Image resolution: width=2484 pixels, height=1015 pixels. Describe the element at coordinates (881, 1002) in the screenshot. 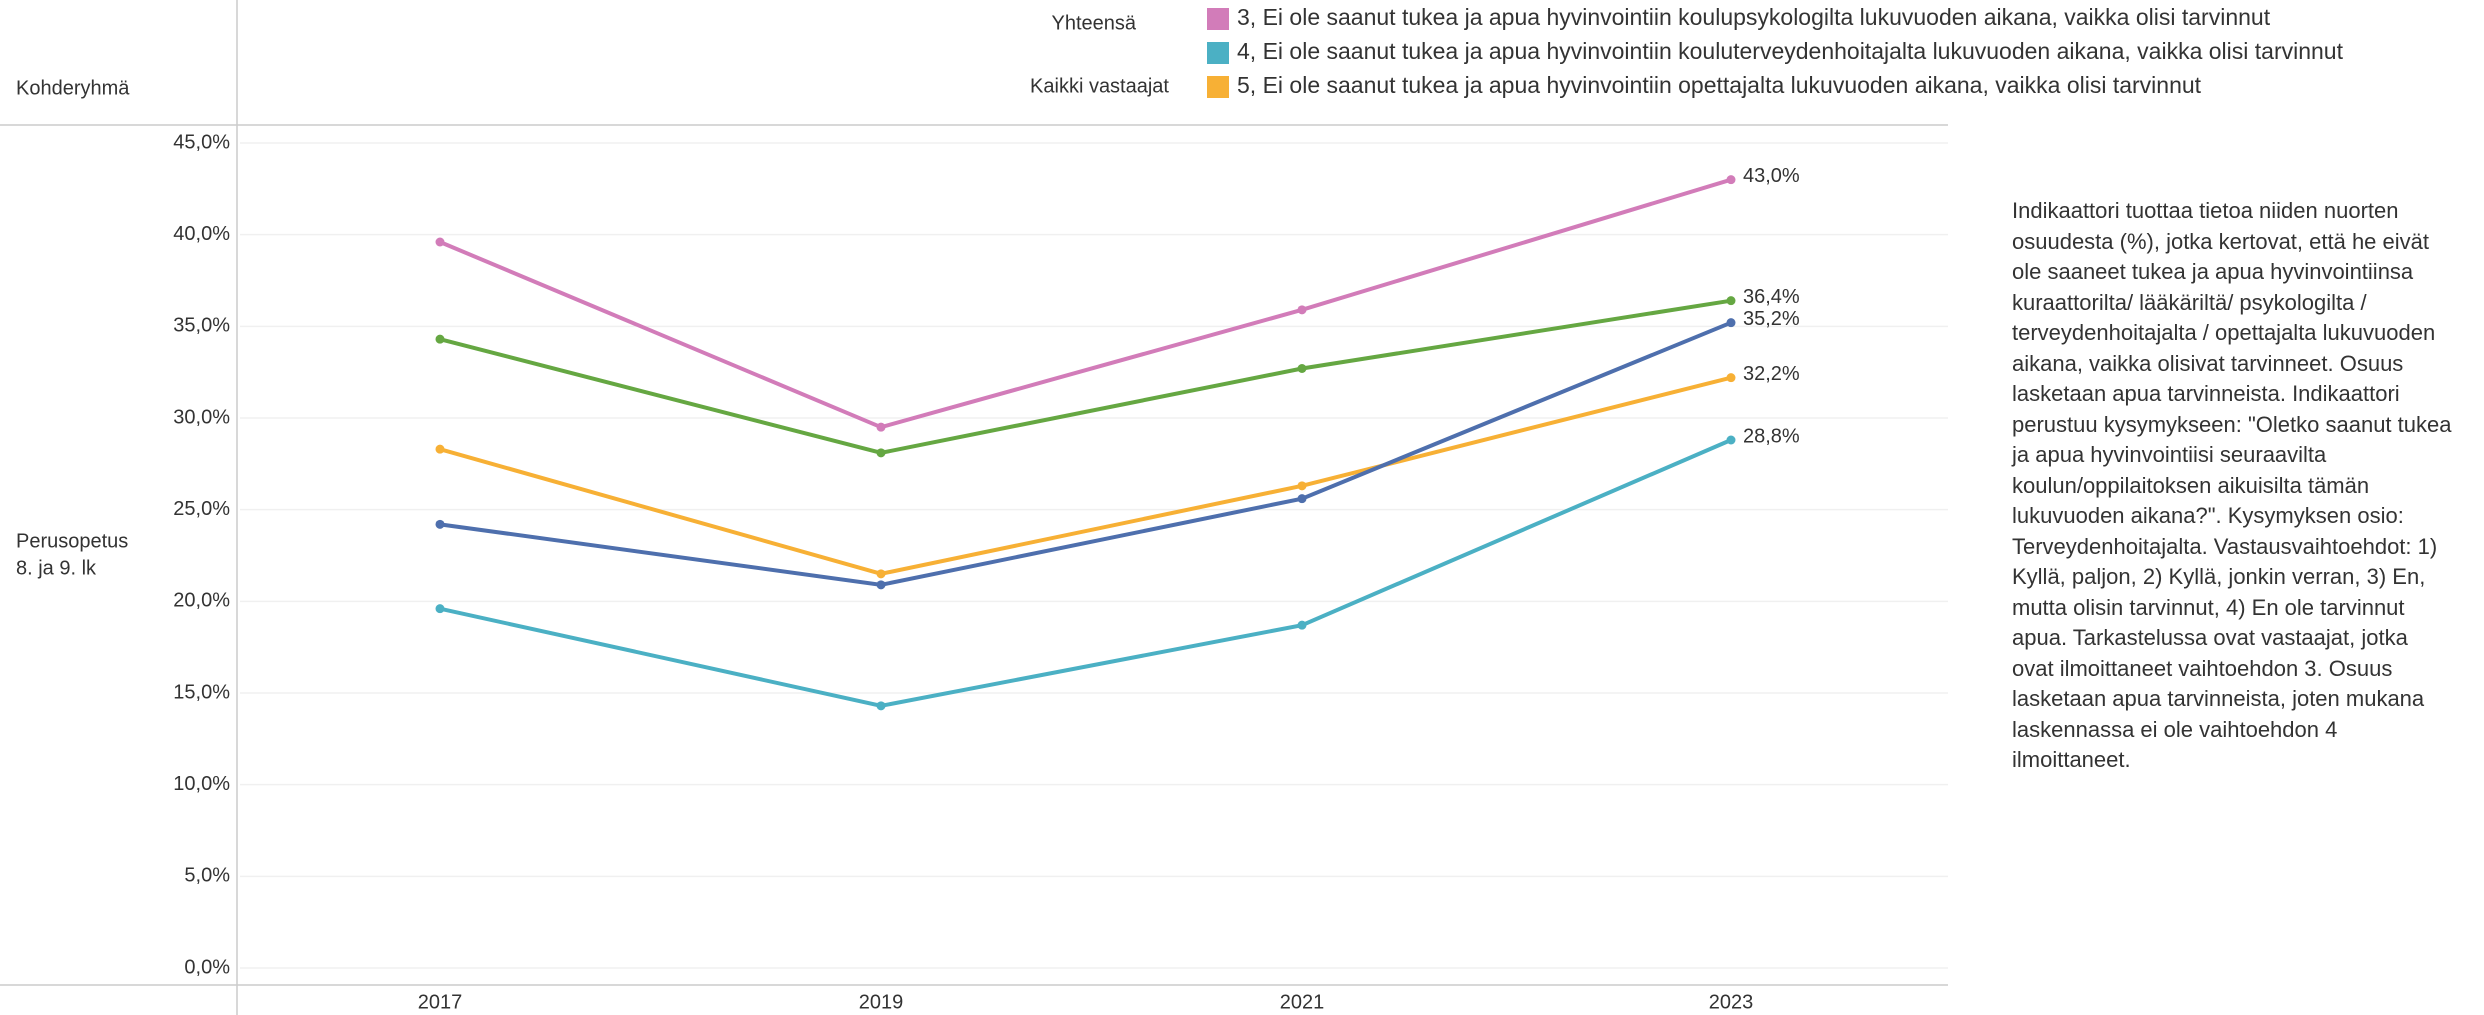

I see `x-tick-label: 2019` at that location.